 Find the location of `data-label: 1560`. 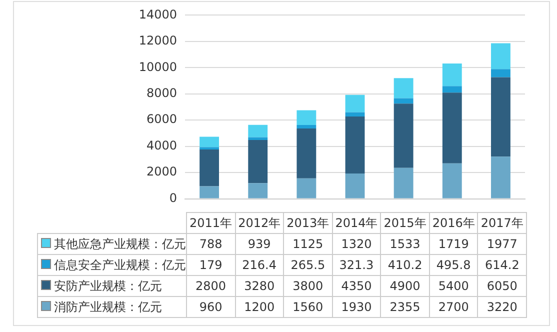

data-label: 1560 is located at coordinates (308, 307).